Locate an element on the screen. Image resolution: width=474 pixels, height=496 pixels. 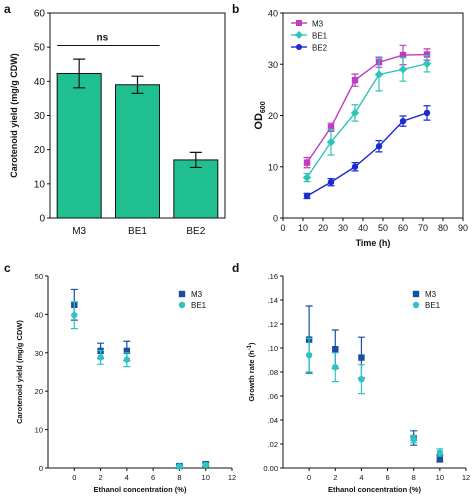
y-tick-label-c: 0 is located at coordinates (41, 468).